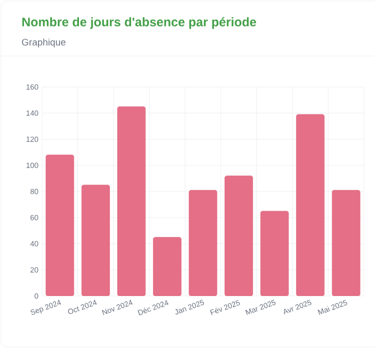  Describe the element at coordinates (44, 43) in the screenshot. I see `chart-subtitle: Graphique` at that location.